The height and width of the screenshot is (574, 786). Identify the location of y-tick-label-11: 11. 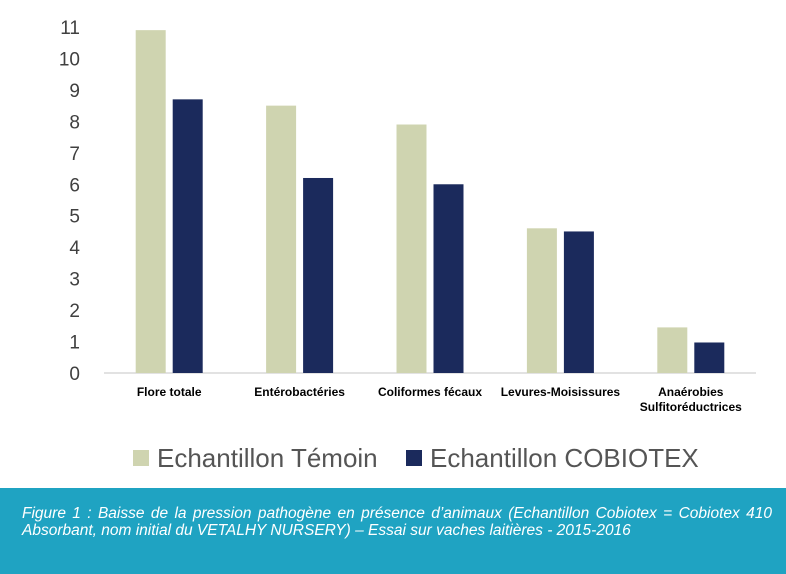
(70, 28).